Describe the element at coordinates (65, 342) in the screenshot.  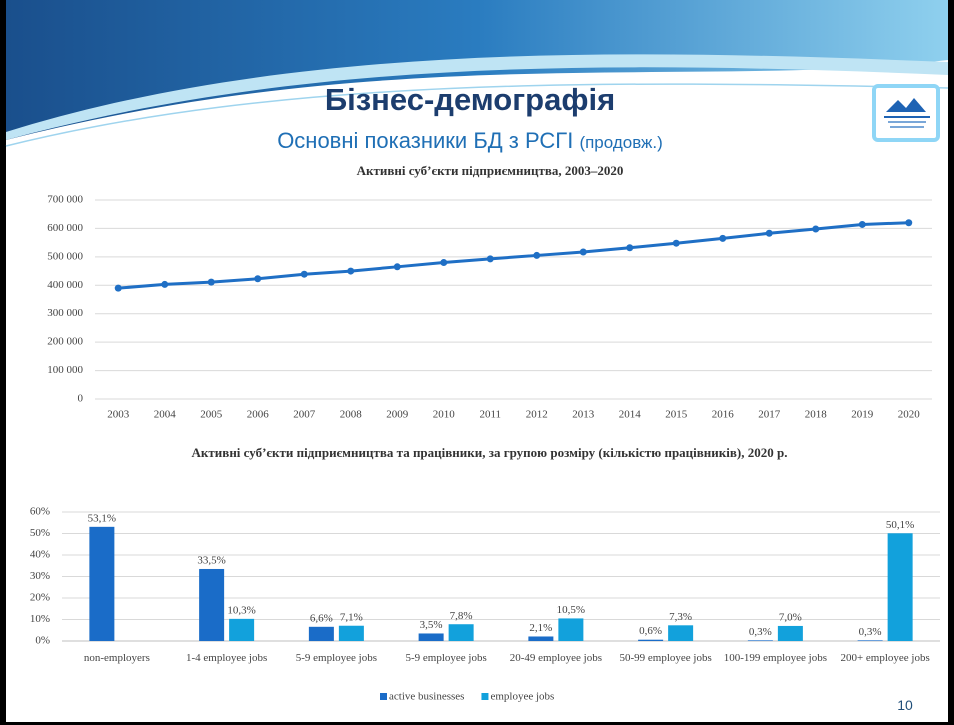
I see `y-tick-label: 200 000` at that location.